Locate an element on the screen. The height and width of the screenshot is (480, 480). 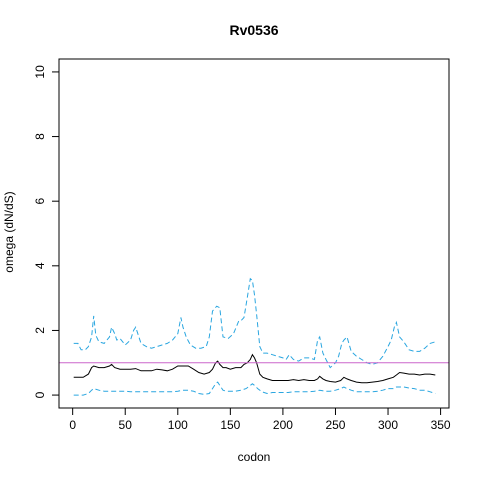
series-estimate-line is located at coordinates (254, 368).